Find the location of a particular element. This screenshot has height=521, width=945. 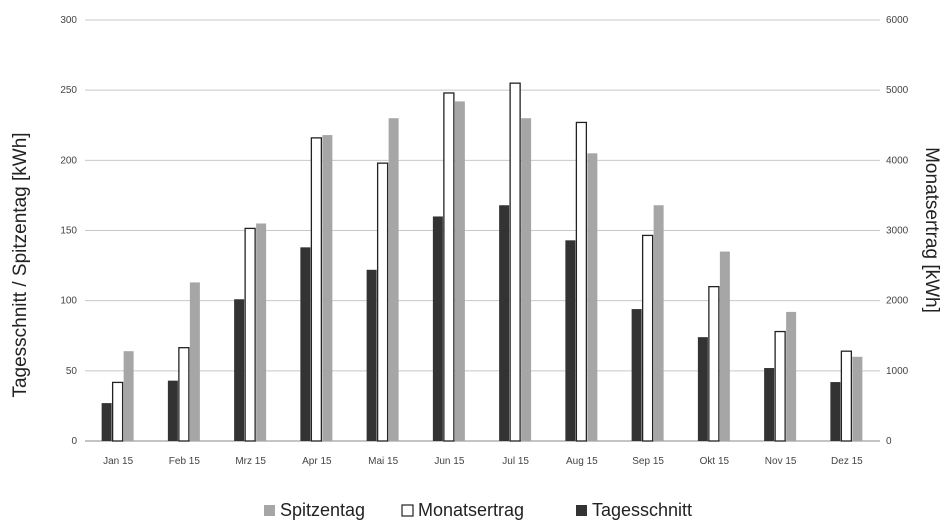

right-tick-label: 3000 is located at coordinates (897, 231).